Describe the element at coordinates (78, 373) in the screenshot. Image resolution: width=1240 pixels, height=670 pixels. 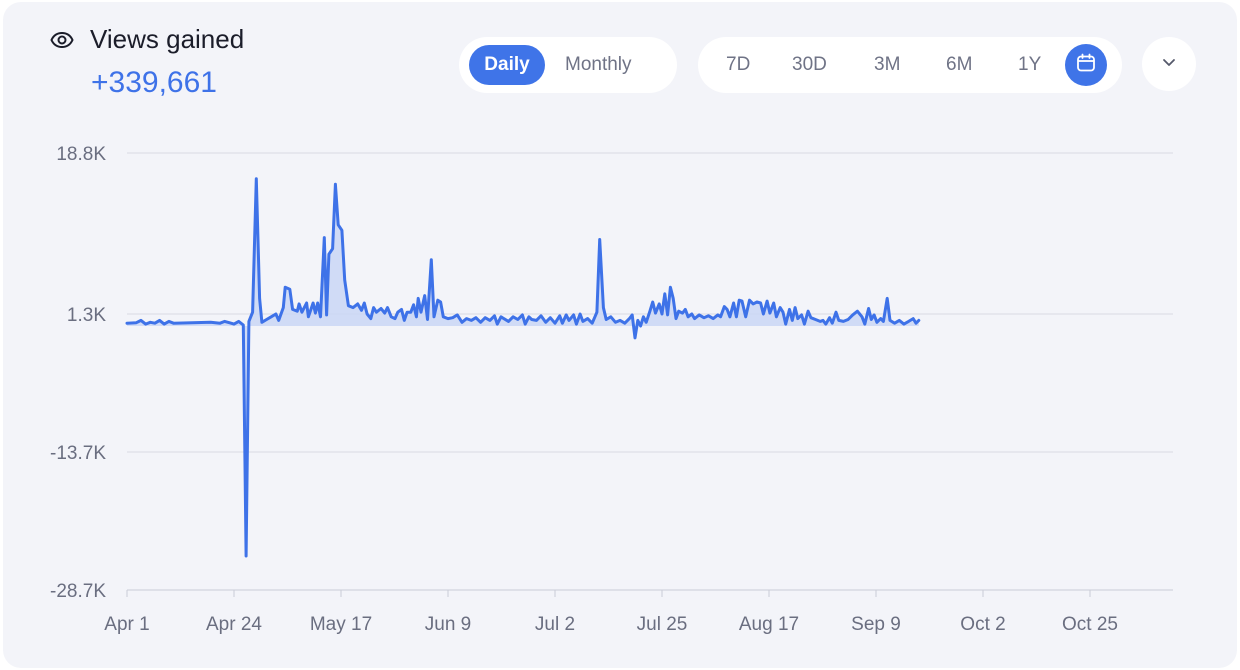
I see `y-axis-labels: 18.8K 1.3K -13.7K -28.7K` at that location.